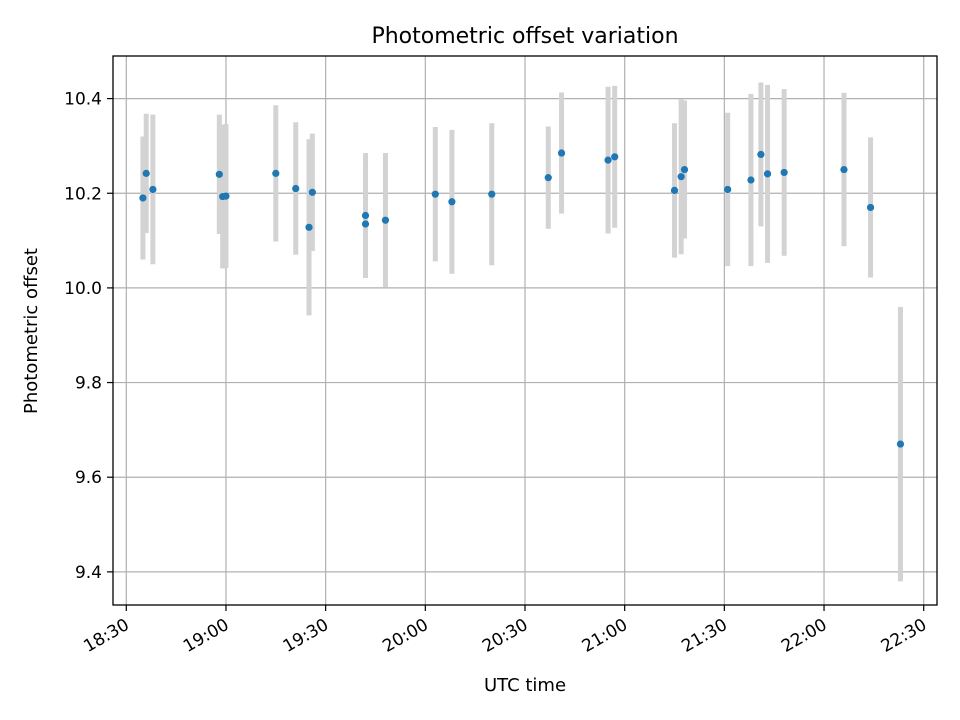 The width and height of the screenshot is (960, 720). Describe the element at coordinates (904, 636) in the screenshot. I see `x-tick-label: 22:30` at that location.